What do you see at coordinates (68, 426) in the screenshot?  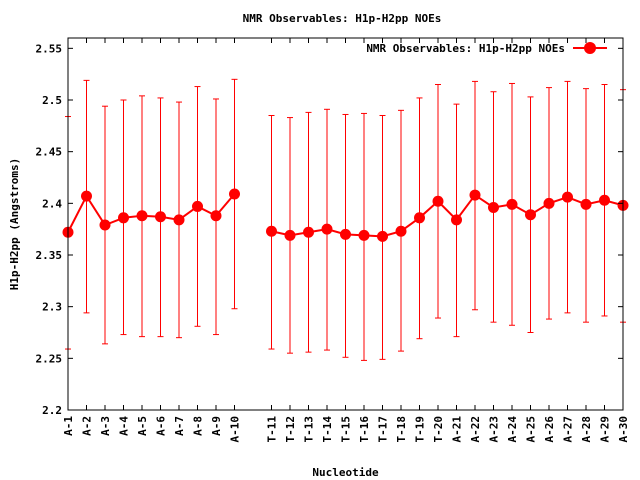 I see `x-tick-label: A-1` at bounding box center [68, 426].